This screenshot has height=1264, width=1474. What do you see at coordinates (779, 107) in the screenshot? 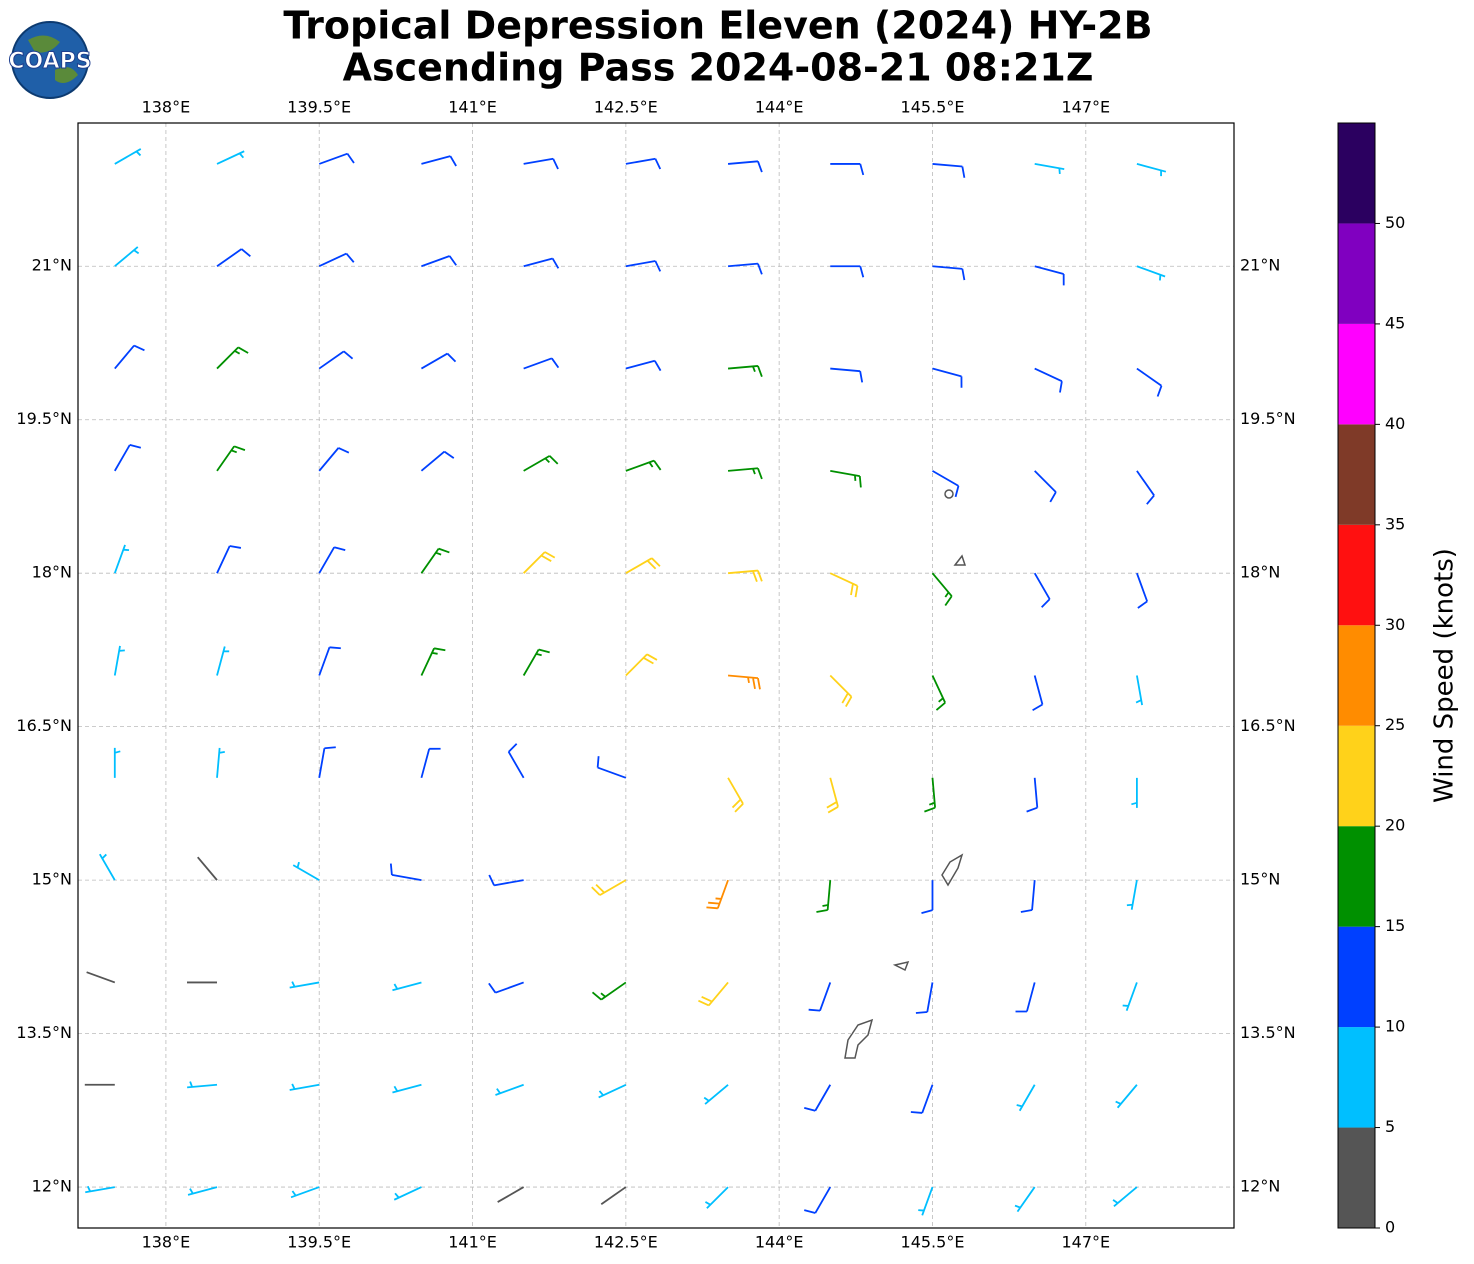
I see `x-tick-label: 144°E` at bounding box center [779, 107].